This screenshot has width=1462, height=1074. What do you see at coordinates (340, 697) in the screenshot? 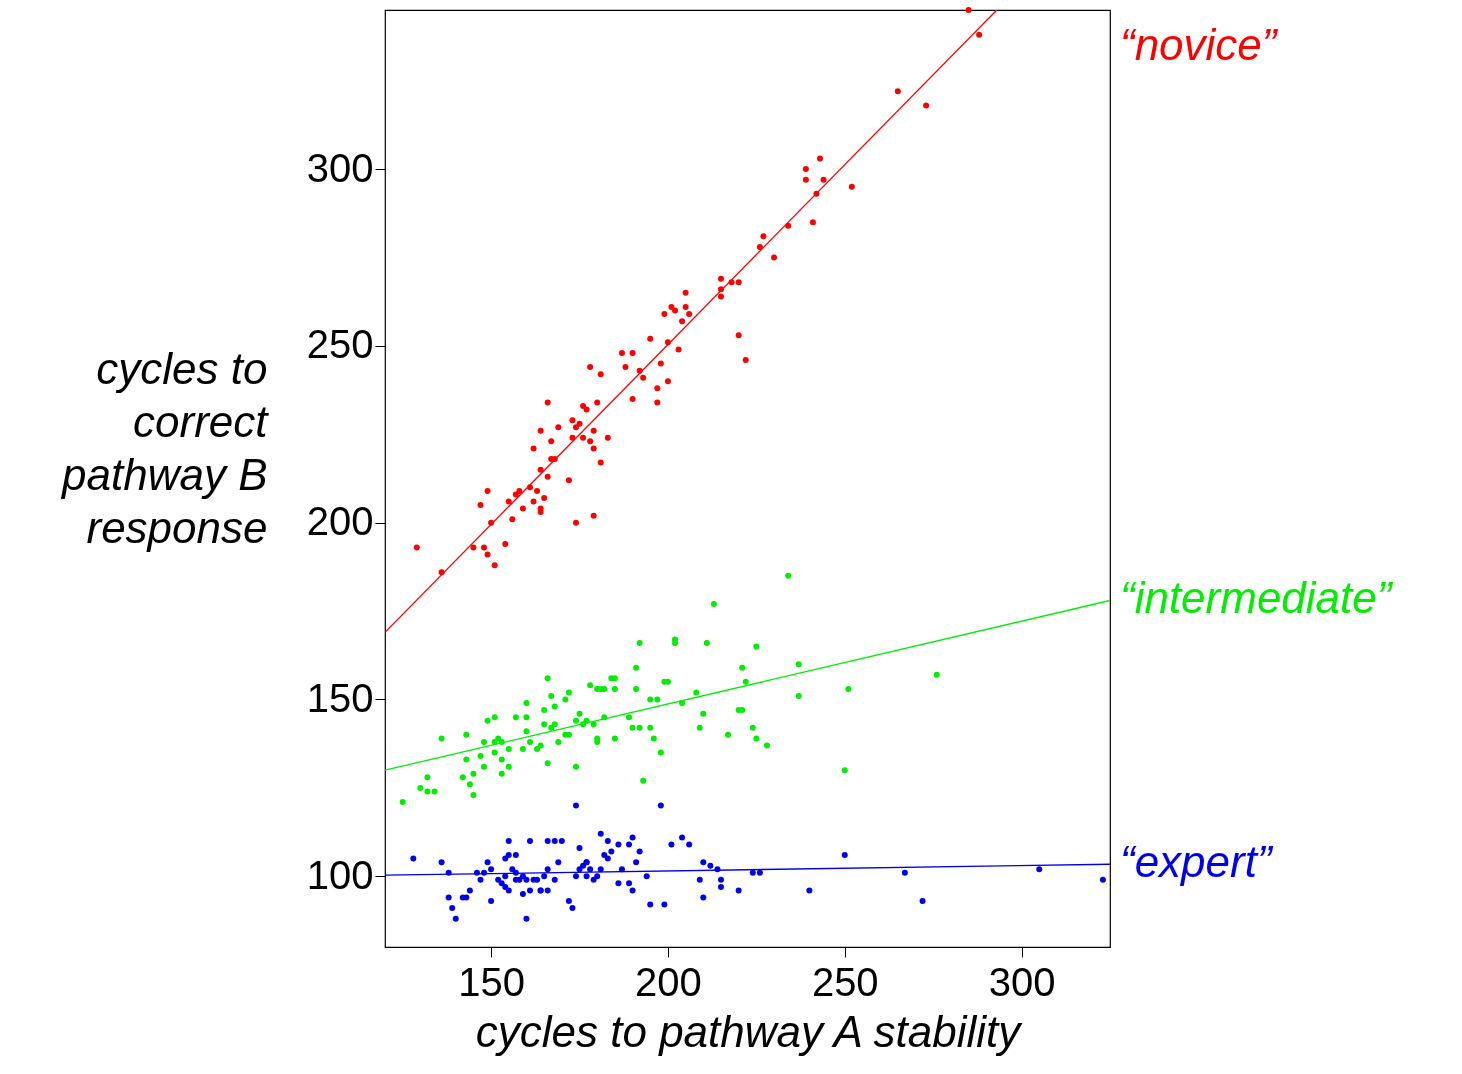
I see `y-tick-label: 150` at bounding box center [340, 697].